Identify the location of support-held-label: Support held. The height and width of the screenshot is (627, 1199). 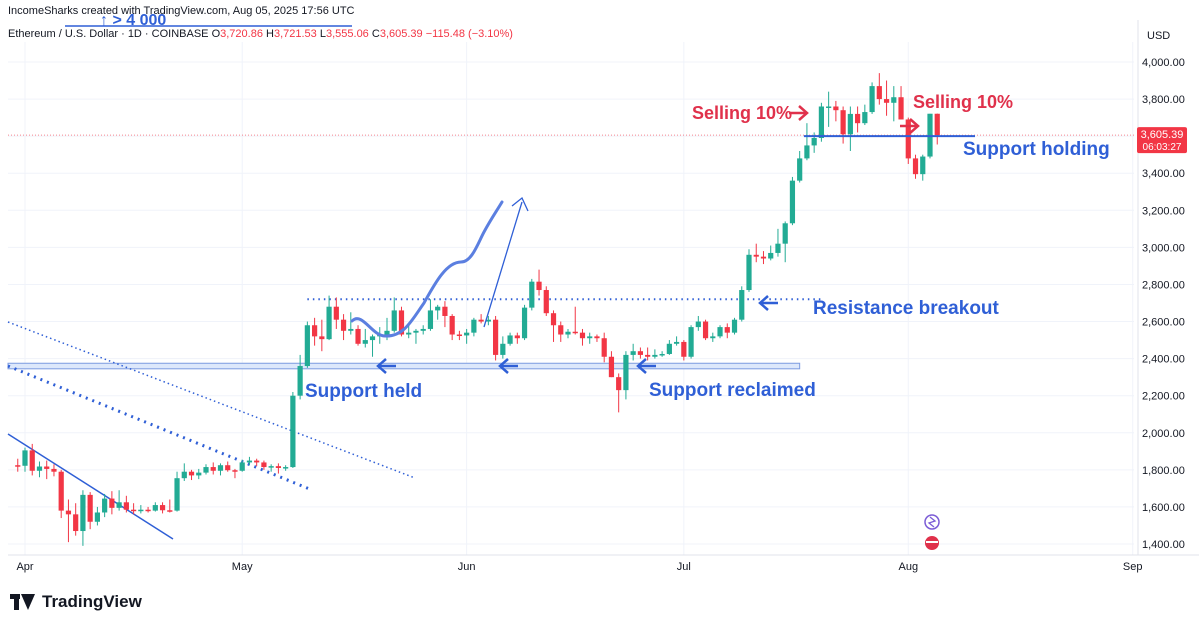
(363, 391).